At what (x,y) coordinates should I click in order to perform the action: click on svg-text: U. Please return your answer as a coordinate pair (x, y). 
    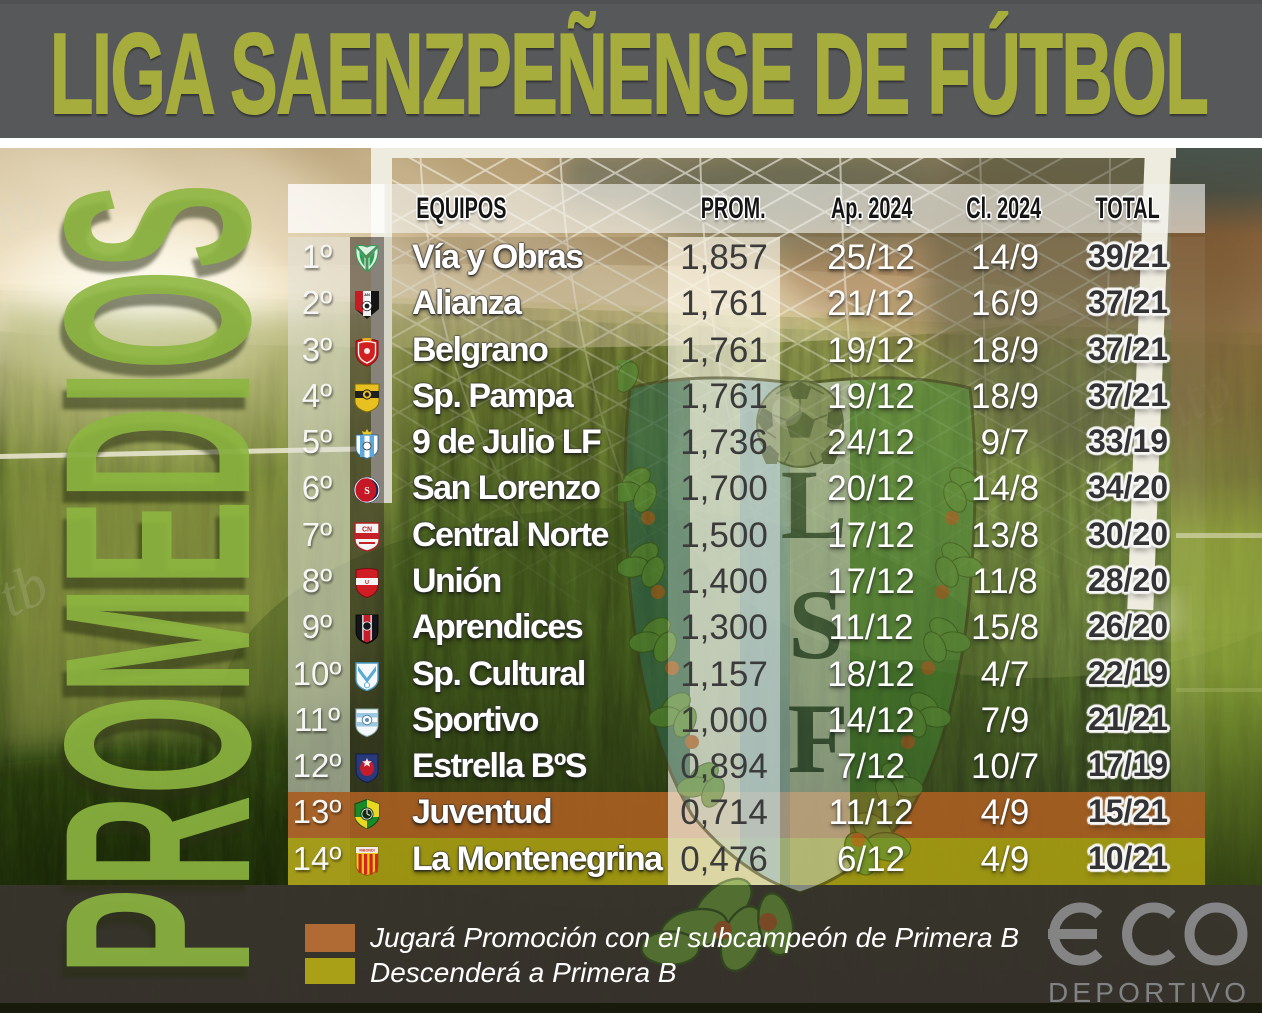
    Looking at the image, I should click on (367, 583).